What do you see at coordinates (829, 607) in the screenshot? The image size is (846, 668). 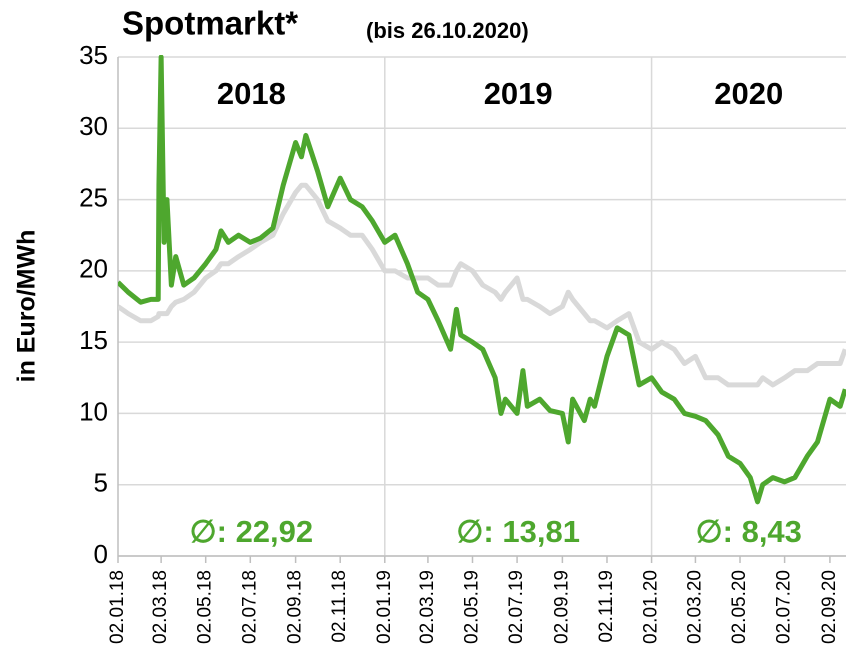 I see `x-tick-label: 02.09.20` at bounding box center [829, 607].